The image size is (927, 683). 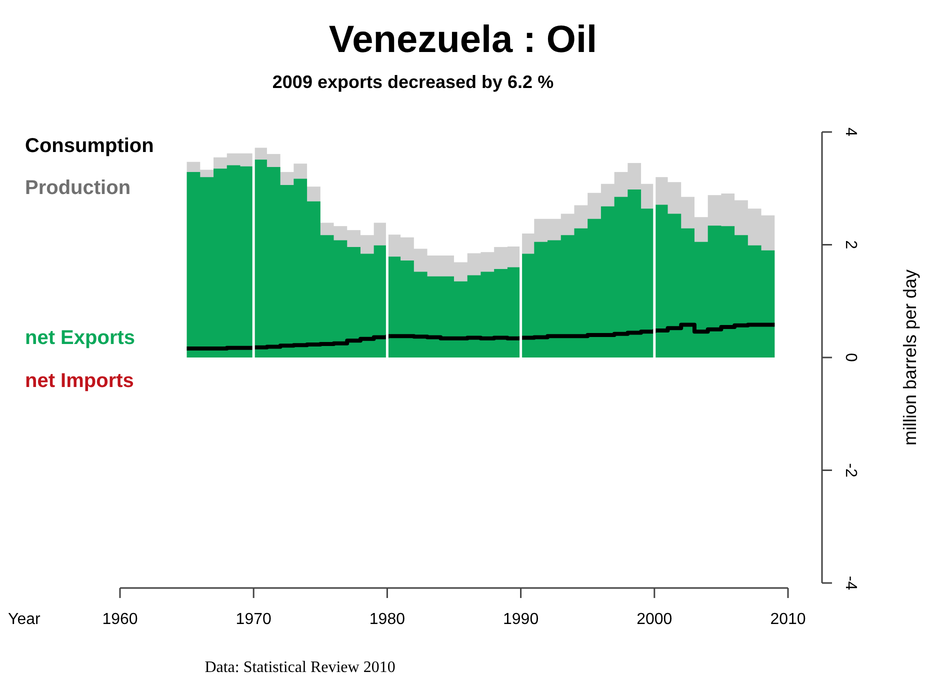 What do you see at coordinates (120, 619) in the screenshot?
I see `x-tick-label: 1960` at bounding box center [120, 619].